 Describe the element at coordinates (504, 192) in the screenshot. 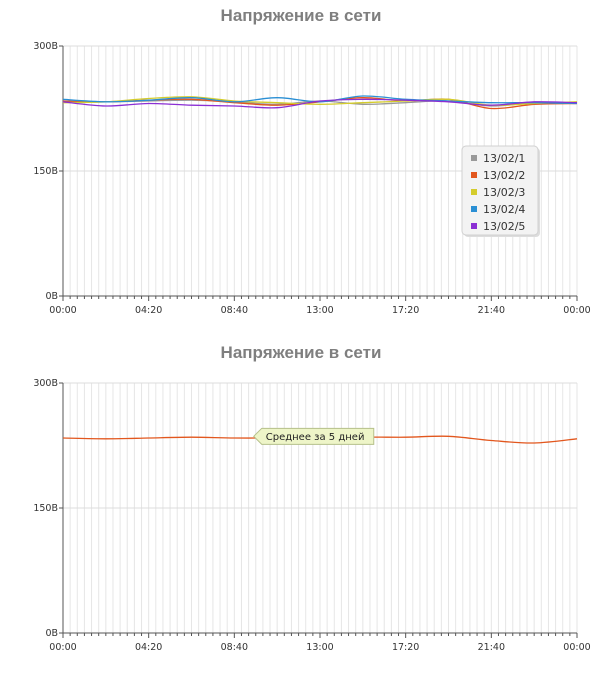

I see `legend-label: 13/02/3` at that location.